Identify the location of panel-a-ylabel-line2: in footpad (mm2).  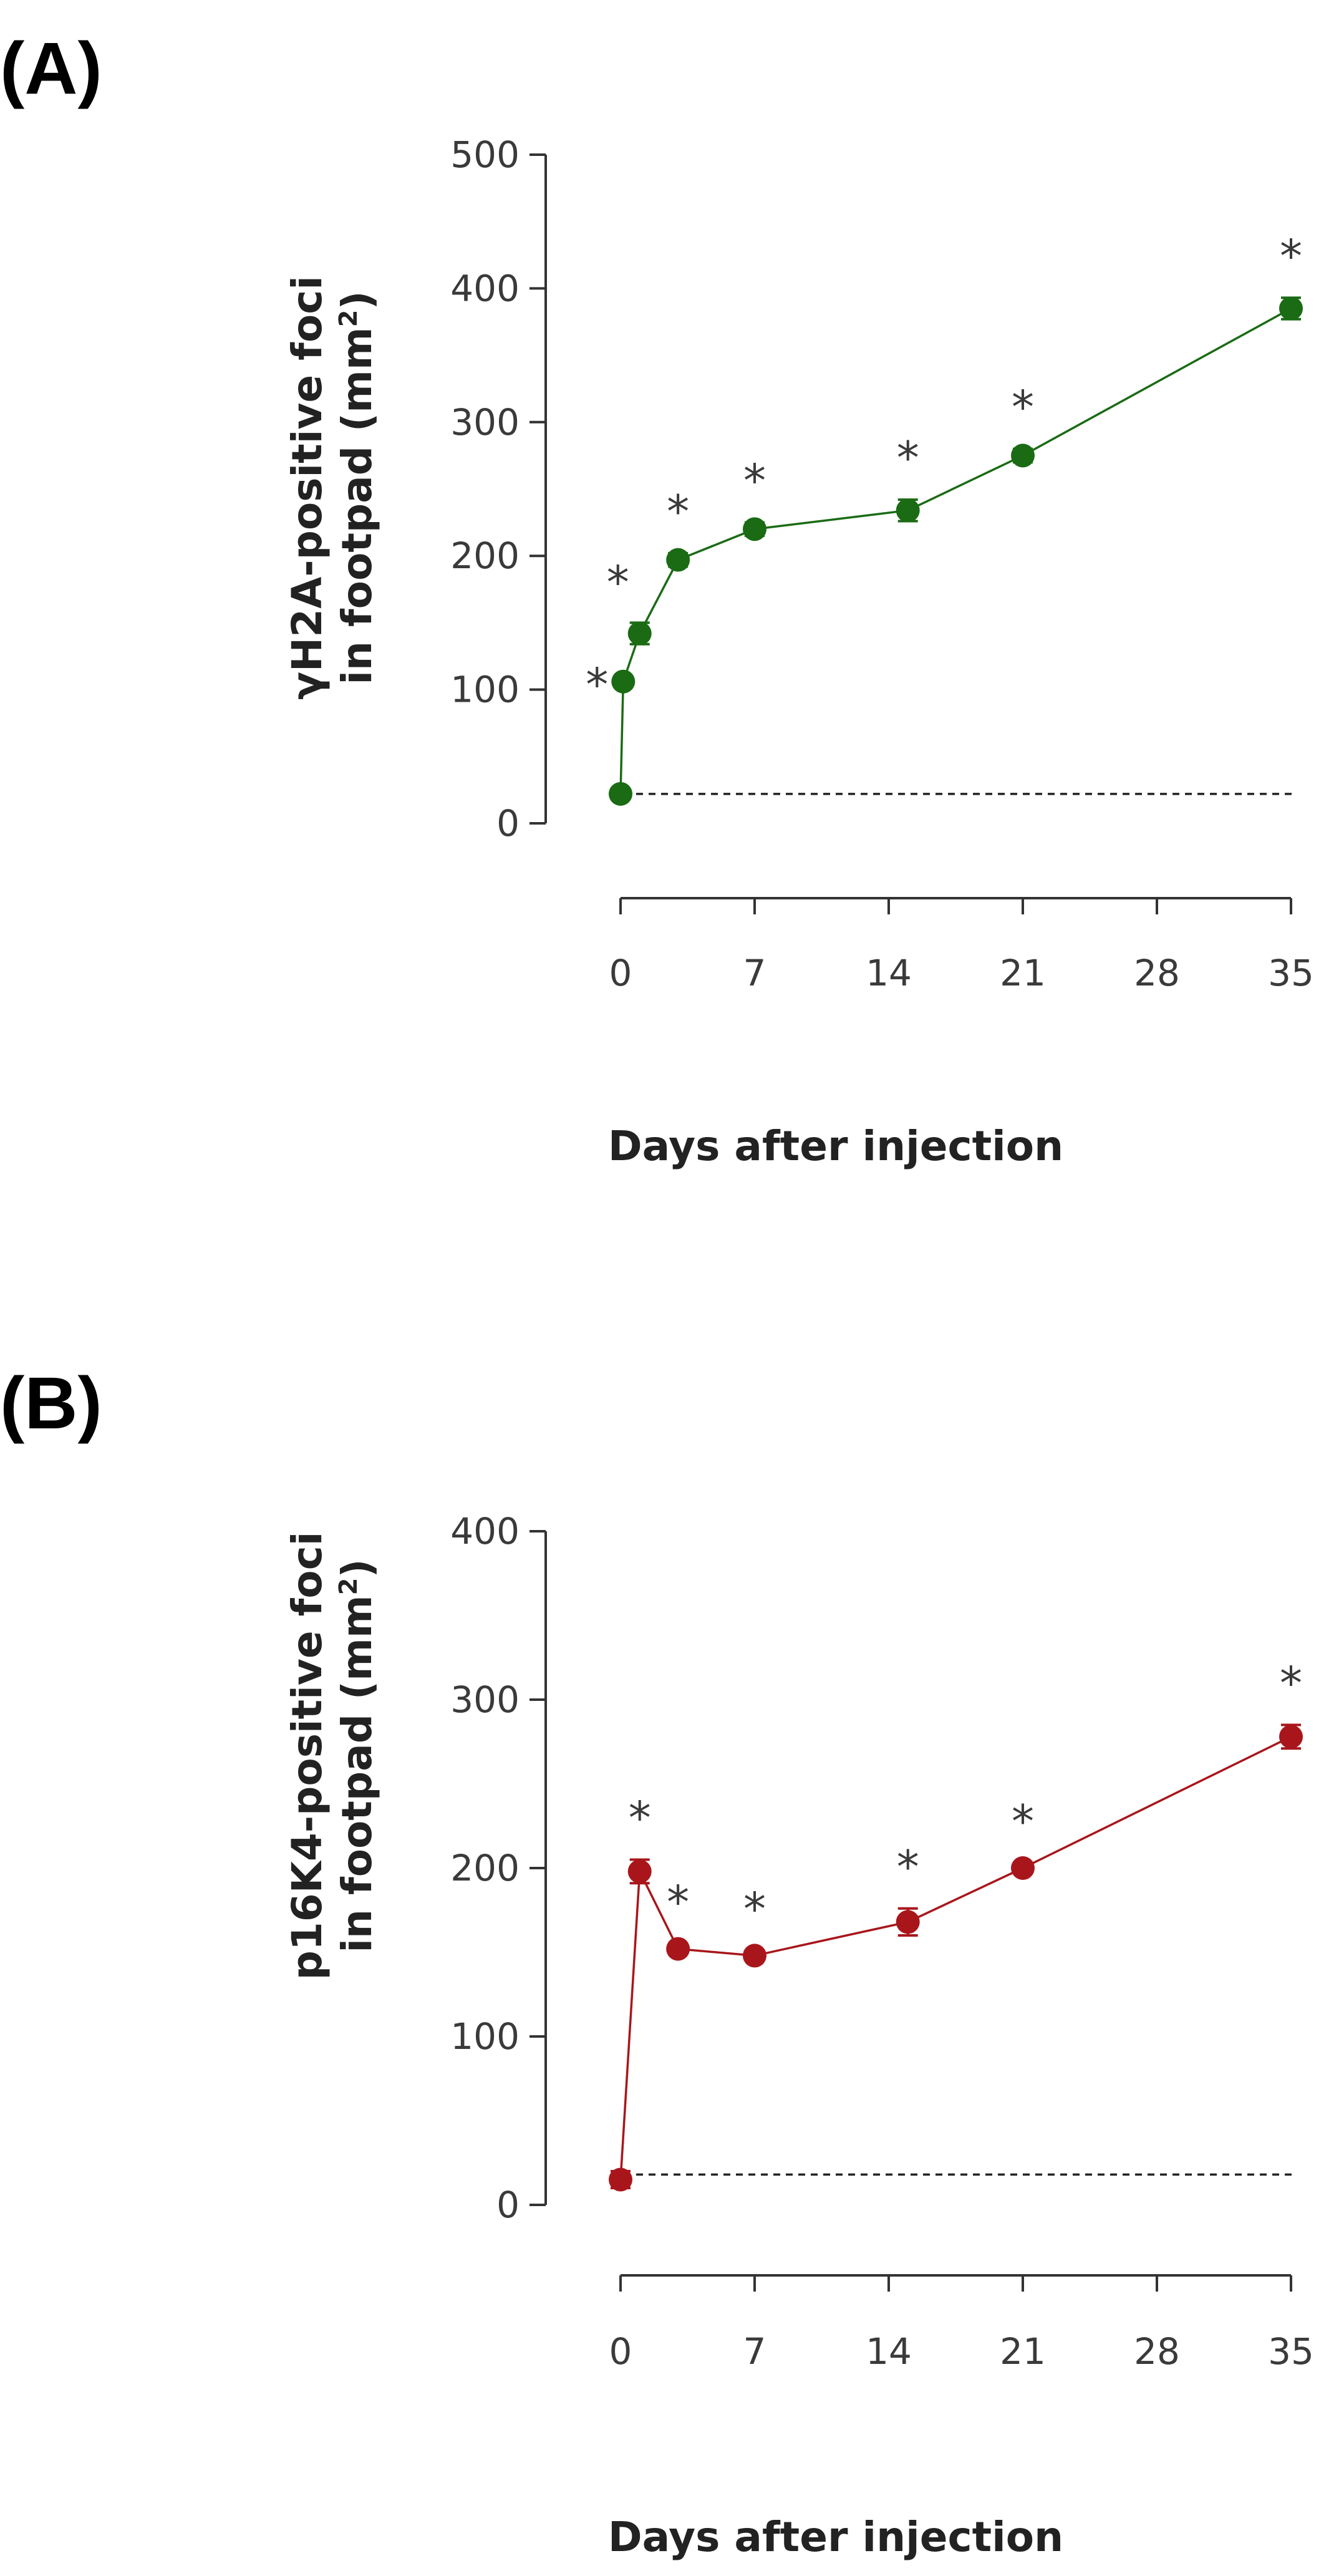
(357, 487).